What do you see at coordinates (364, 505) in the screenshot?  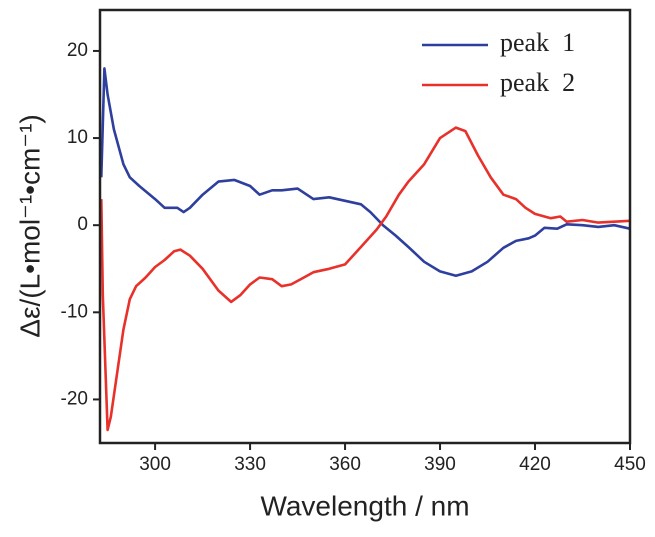 I see `x-axis-label: Wavelength / nm` at bounding box center [364, 505].